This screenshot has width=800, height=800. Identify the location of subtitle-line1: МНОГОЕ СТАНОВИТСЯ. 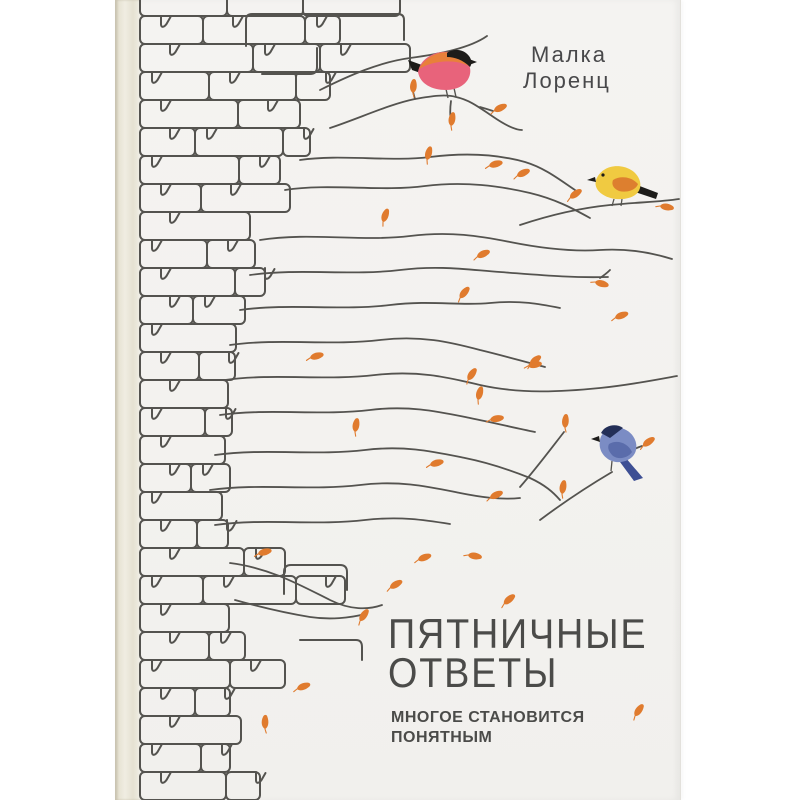
(488, 717).